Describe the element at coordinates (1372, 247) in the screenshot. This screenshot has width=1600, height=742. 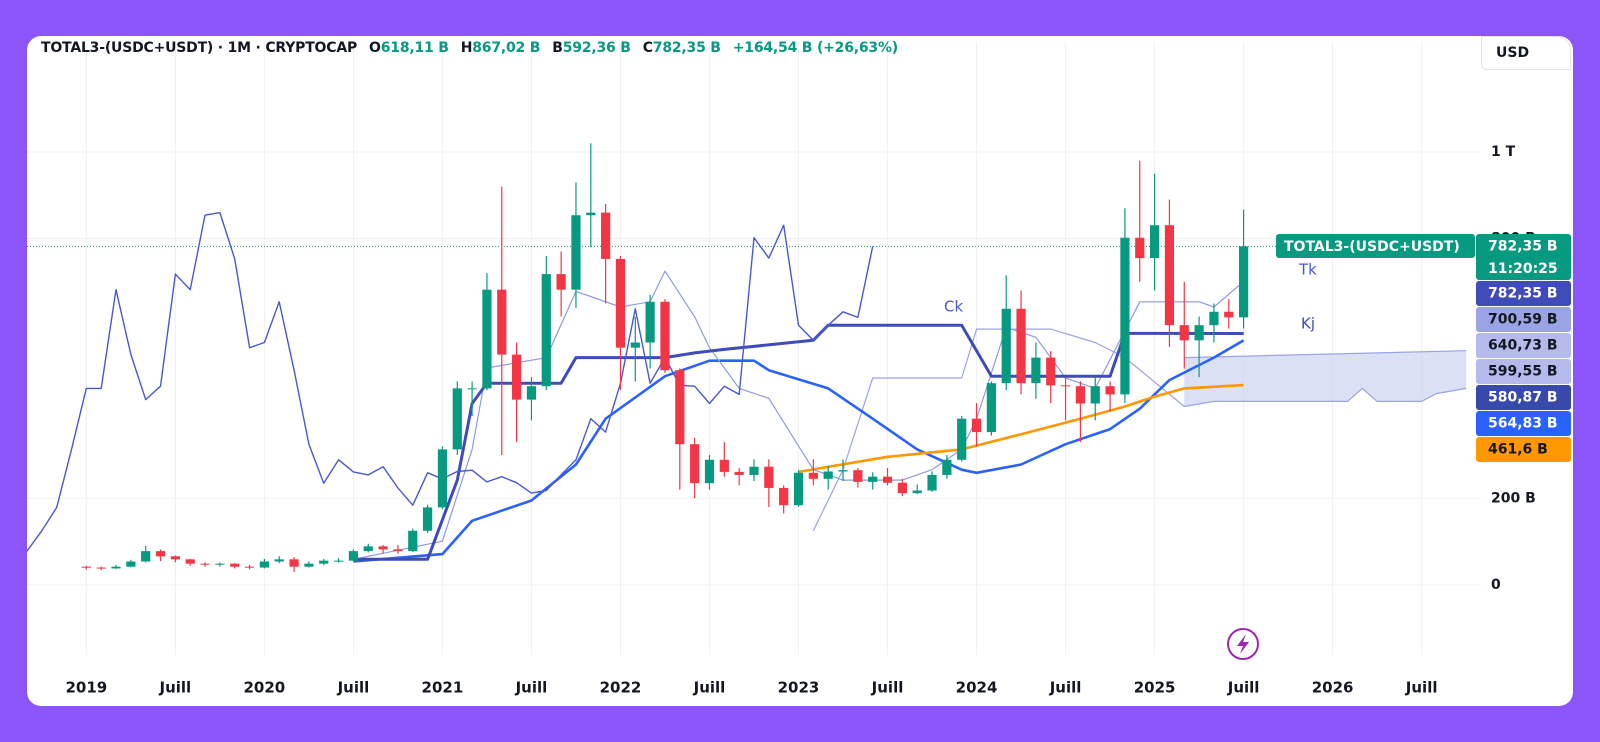
I see `symbol-label: TOTAL3-(USDC+USDT)` at that location.